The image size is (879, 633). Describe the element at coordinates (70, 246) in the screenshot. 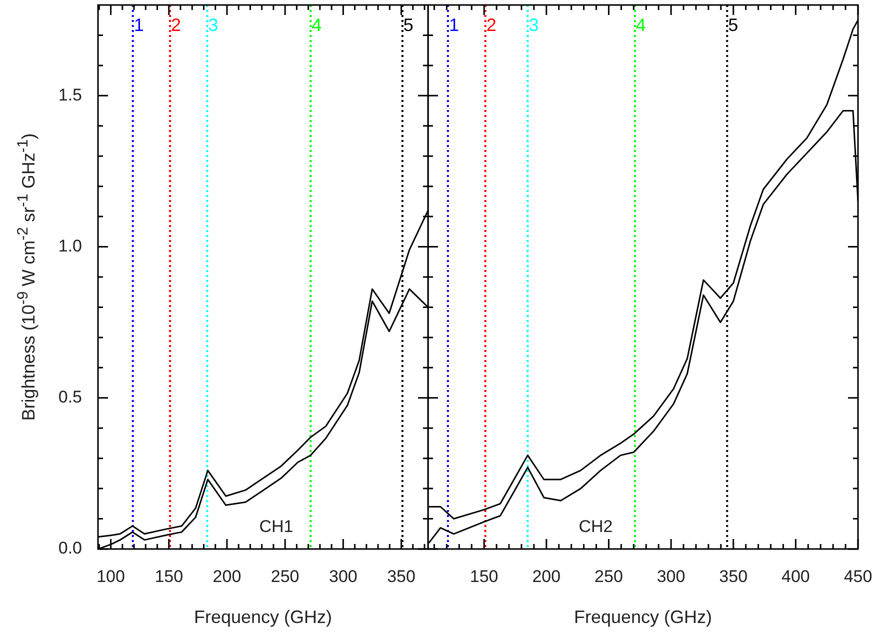

I see `y-tick-label: 1.0` at that location.